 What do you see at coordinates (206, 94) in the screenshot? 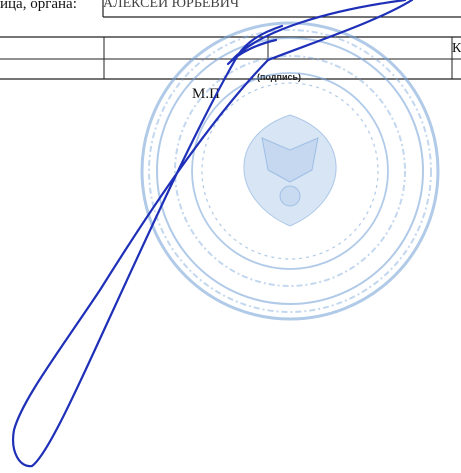
I see `stamp-place-label: М.П` at bounding box center [206, 94].